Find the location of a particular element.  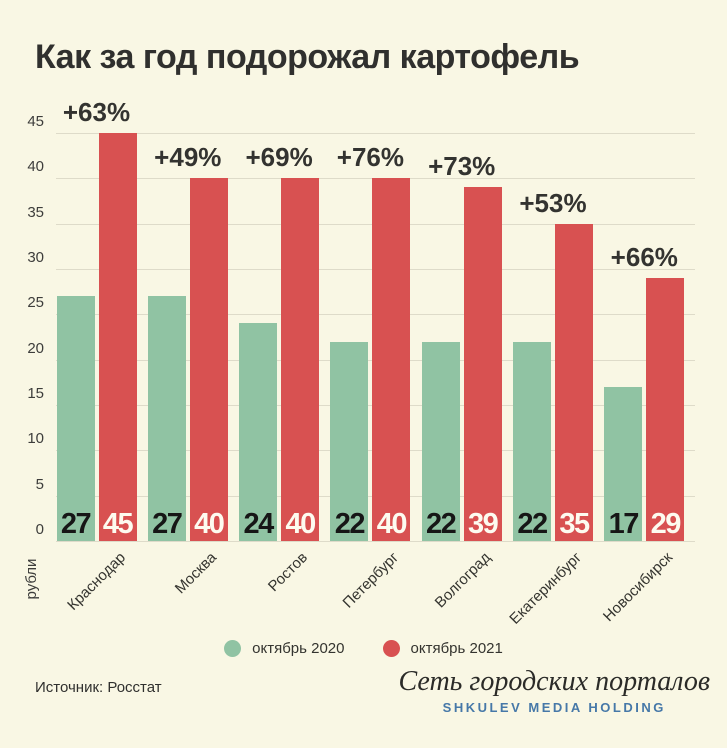

legend-item-2020: октябрь 2020 is located at coordinates (284, 648).